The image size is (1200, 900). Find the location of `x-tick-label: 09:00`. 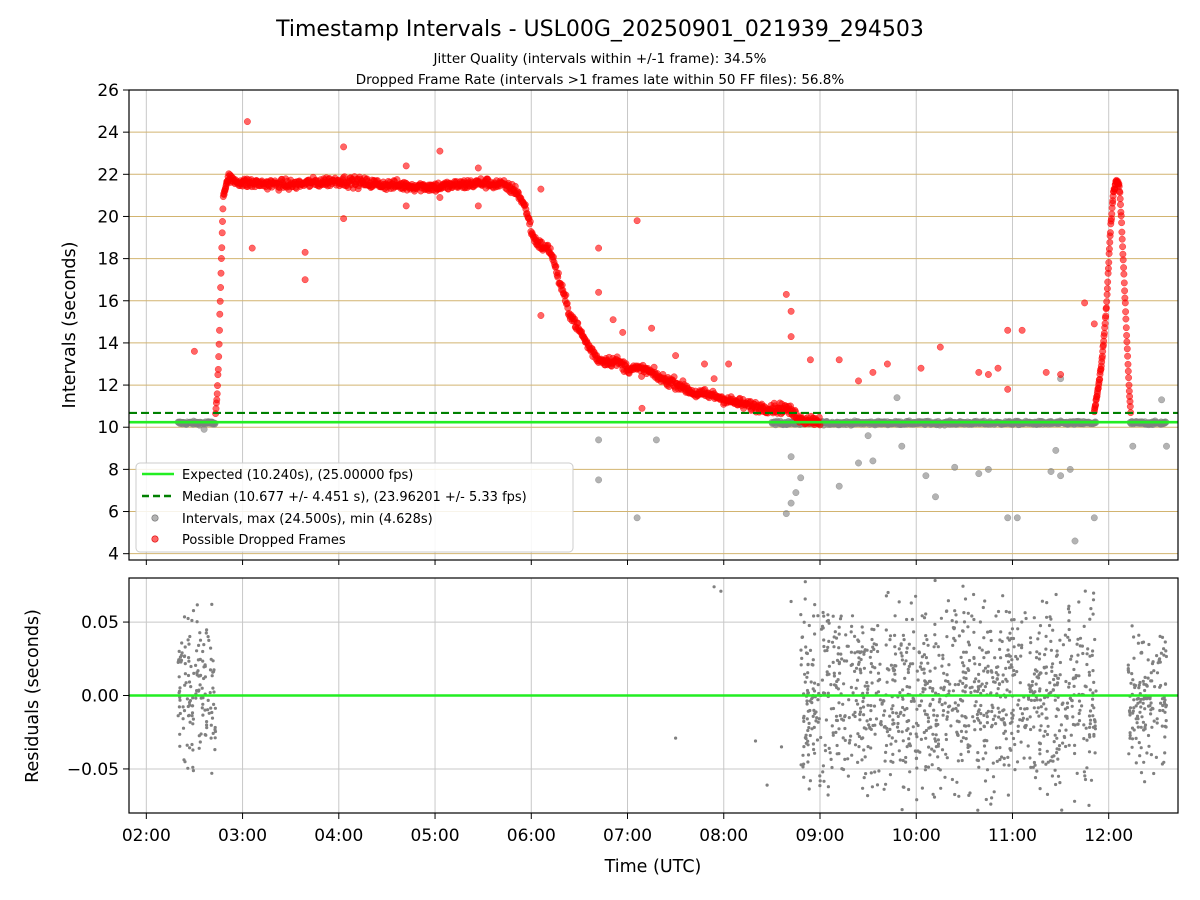

x-tick-label: 09:00 is located at coordinates (819, 836).